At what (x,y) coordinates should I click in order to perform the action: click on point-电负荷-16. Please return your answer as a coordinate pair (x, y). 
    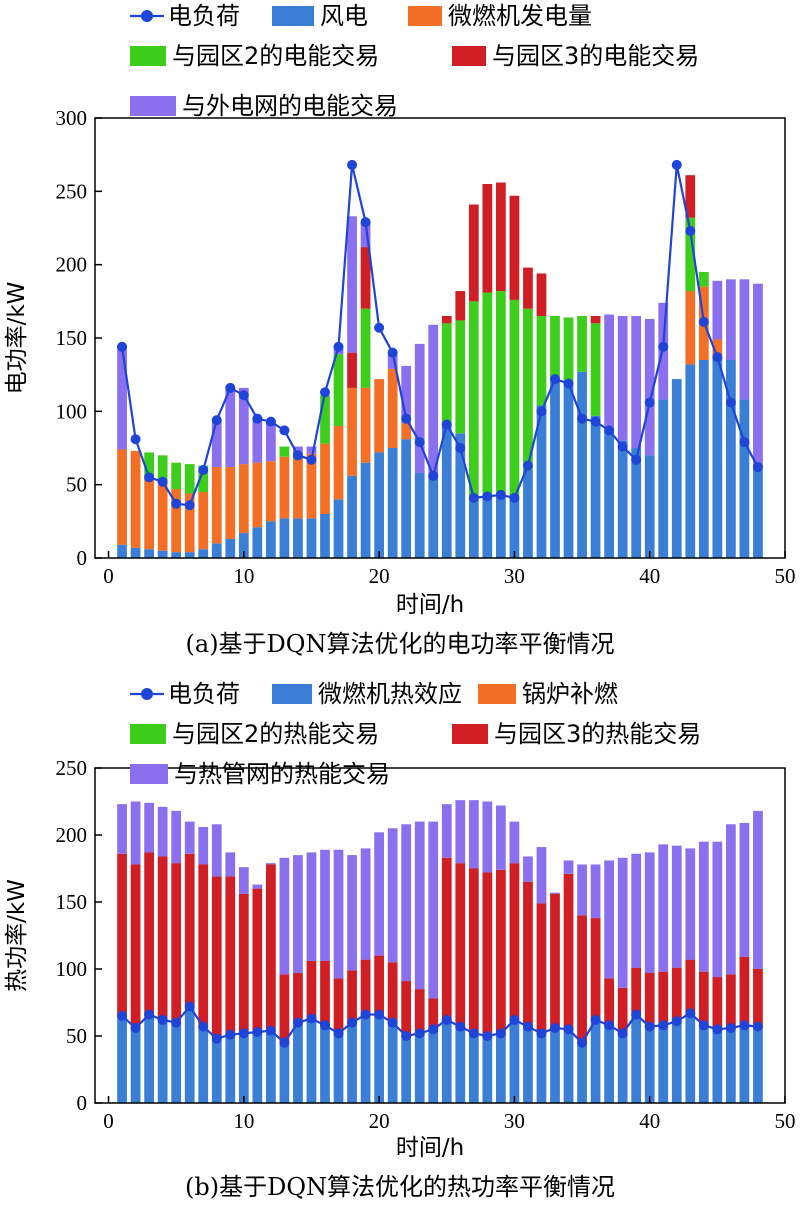
    Looking at the image, I should click on (325, 392).